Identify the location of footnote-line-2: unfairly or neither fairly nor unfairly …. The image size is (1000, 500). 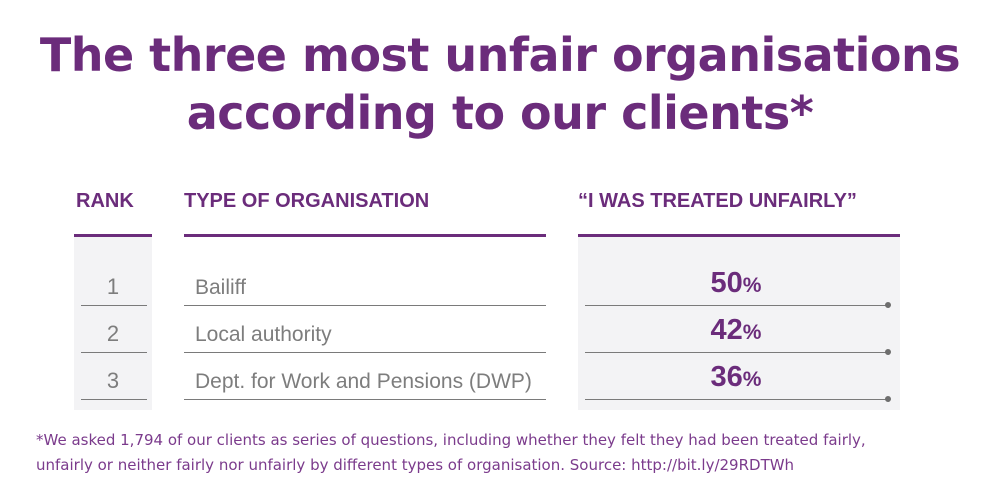
(415, 465).